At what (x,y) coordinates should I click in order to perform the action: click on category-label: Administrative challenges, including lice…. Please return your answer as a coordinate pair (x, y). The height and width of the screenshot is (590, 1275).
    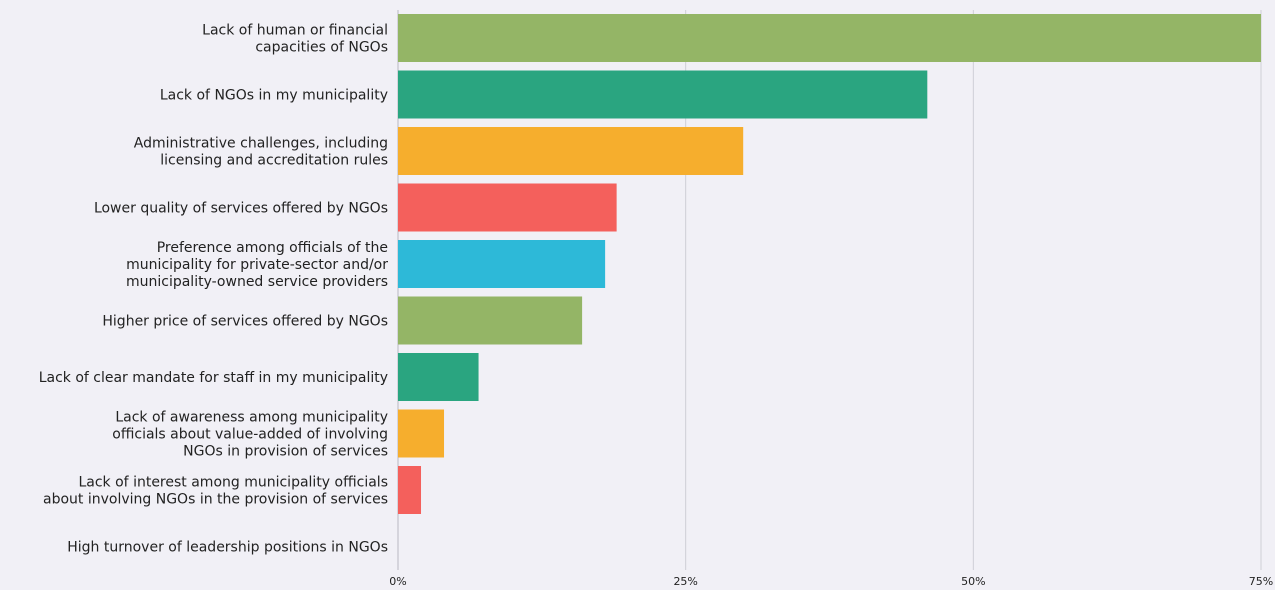
    Looking at the image, I should click on (261, 152).